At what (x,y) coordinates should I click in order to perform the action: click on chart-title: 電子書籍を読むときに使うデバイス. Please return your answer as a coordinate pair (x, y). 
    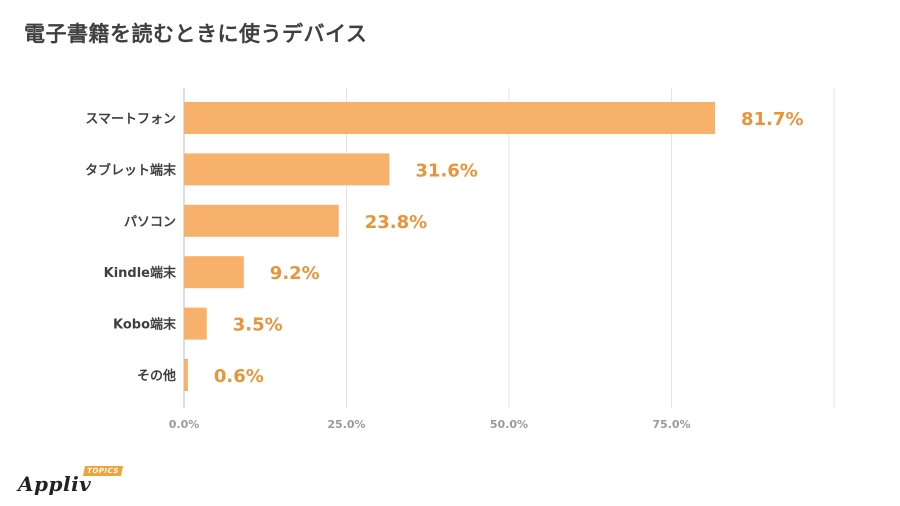
    Looking at the image, I should click on (196, 34).